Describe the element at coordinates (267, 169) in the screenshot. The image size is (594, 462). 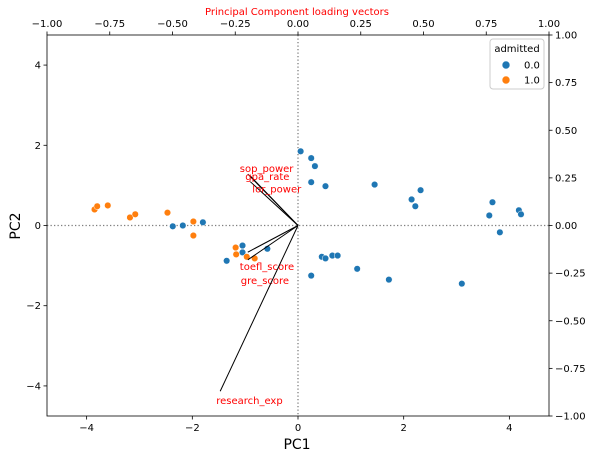
I see `loading-label-sop_power: sop_power` at that location.